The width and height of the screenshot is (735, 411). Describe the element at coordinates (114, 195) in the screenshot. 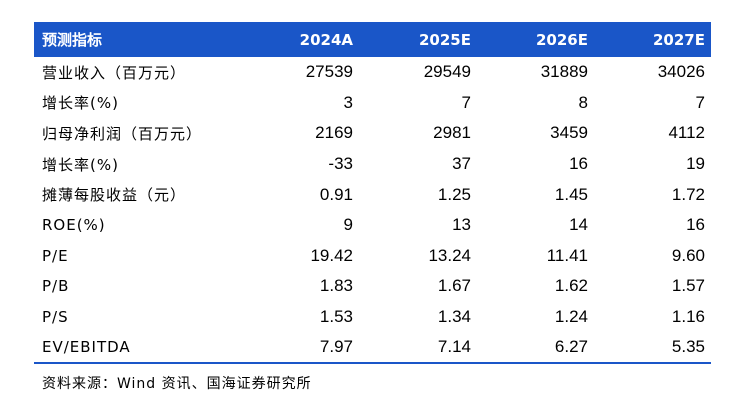

I see `row-label: 摊薄每股收益（元）` at that location.